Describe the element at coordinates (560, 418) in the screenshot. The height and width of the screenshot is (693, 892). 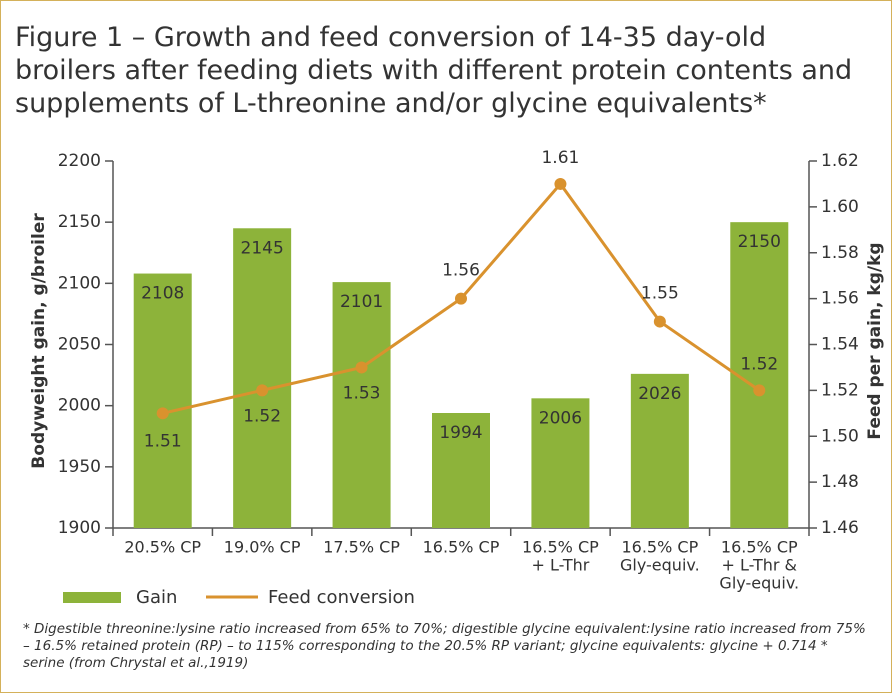
I see `bar-value-label: 2006` at that location.